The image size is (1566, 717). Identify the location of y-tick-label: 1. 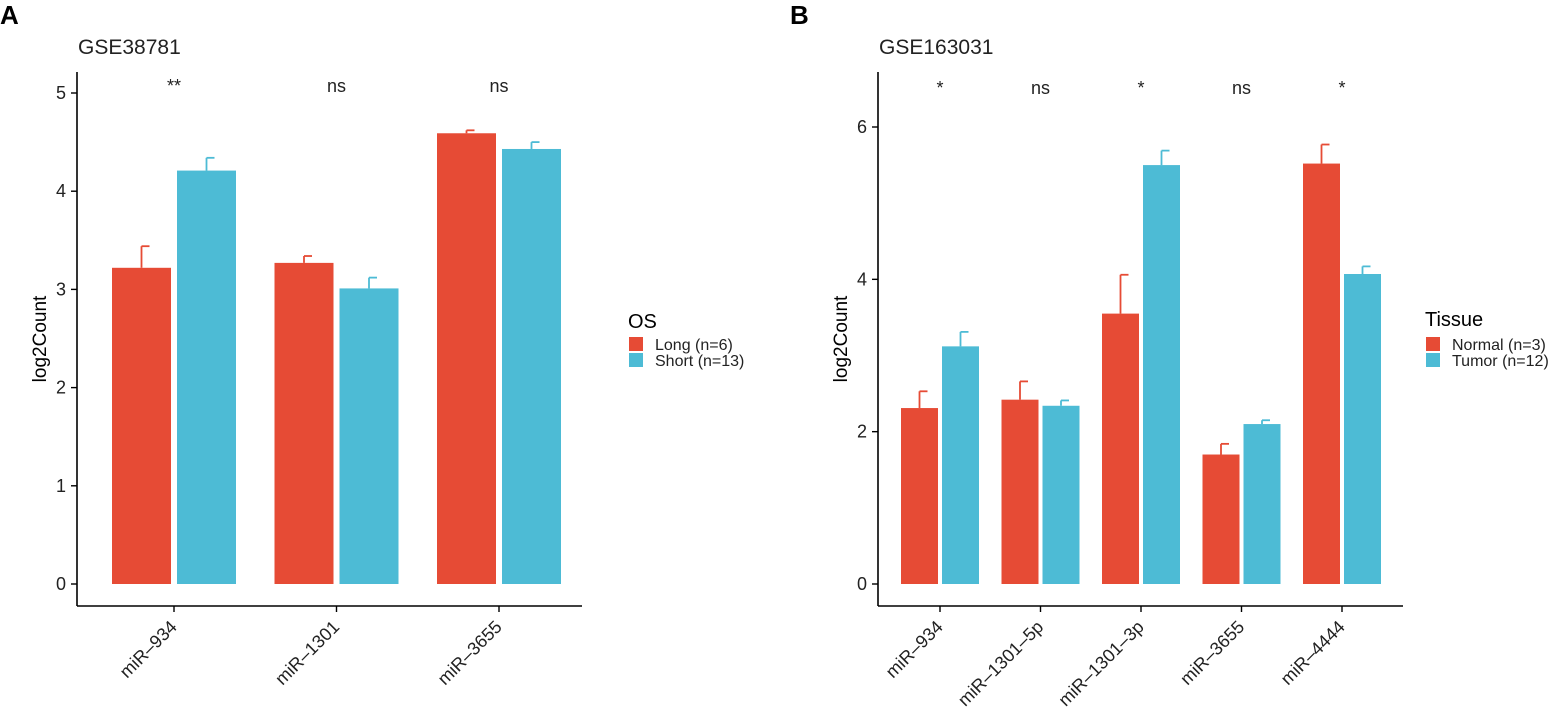
(61, 486).